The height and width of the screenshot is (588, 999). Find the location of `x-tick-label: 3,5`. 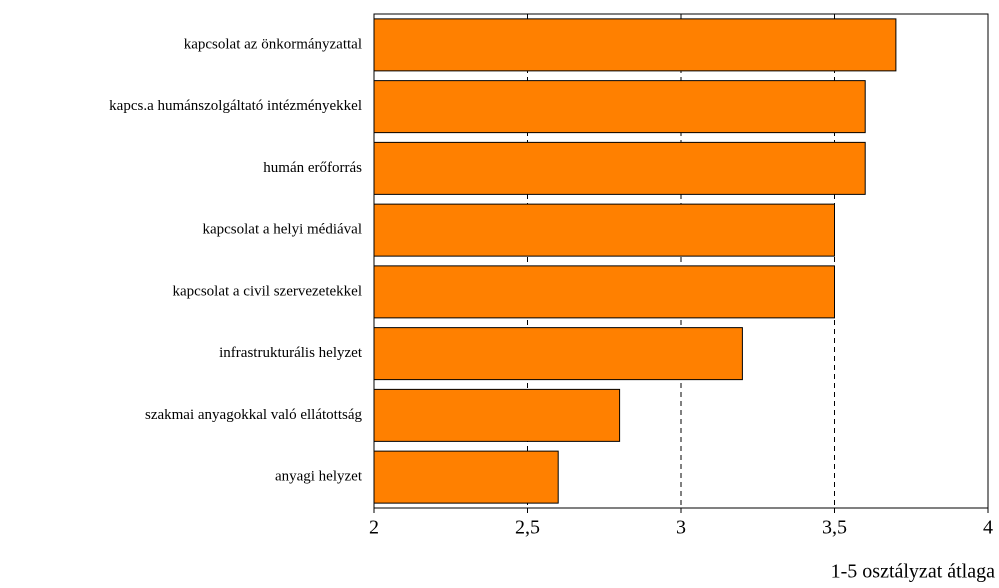

x-tick-label: 3,5 is located at coordinates (834, 528).